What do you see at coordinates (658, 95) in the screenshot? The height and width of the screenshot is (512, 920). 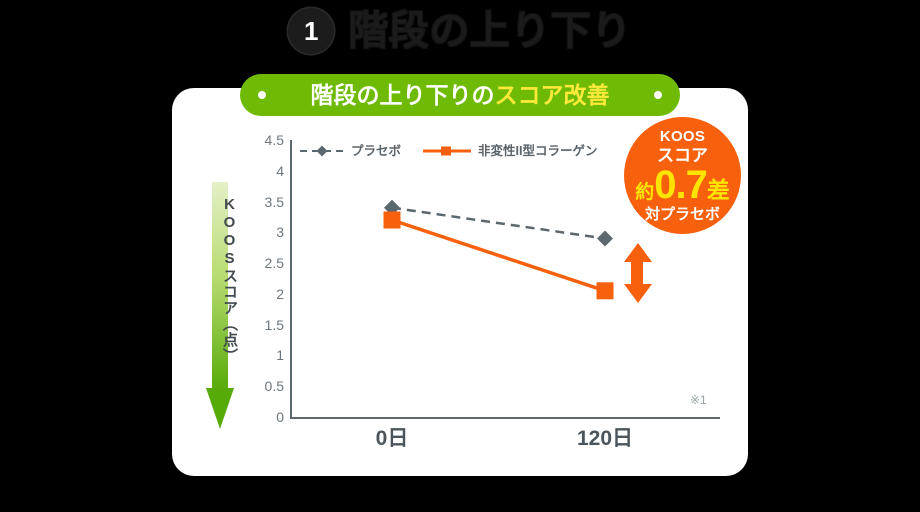 I see `dot-icon-right` at bounding box center [658, 95].